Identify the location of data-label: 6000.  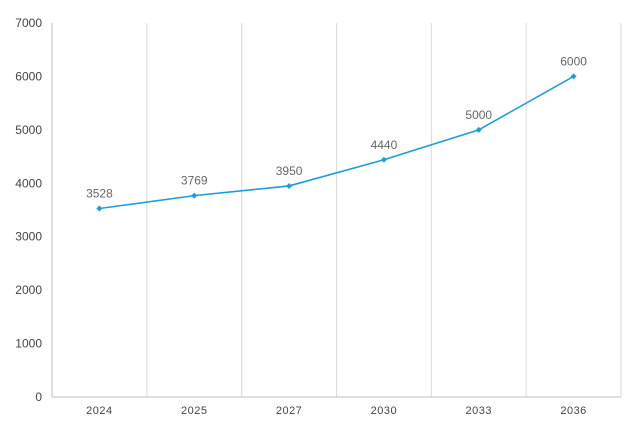
(573, 61).